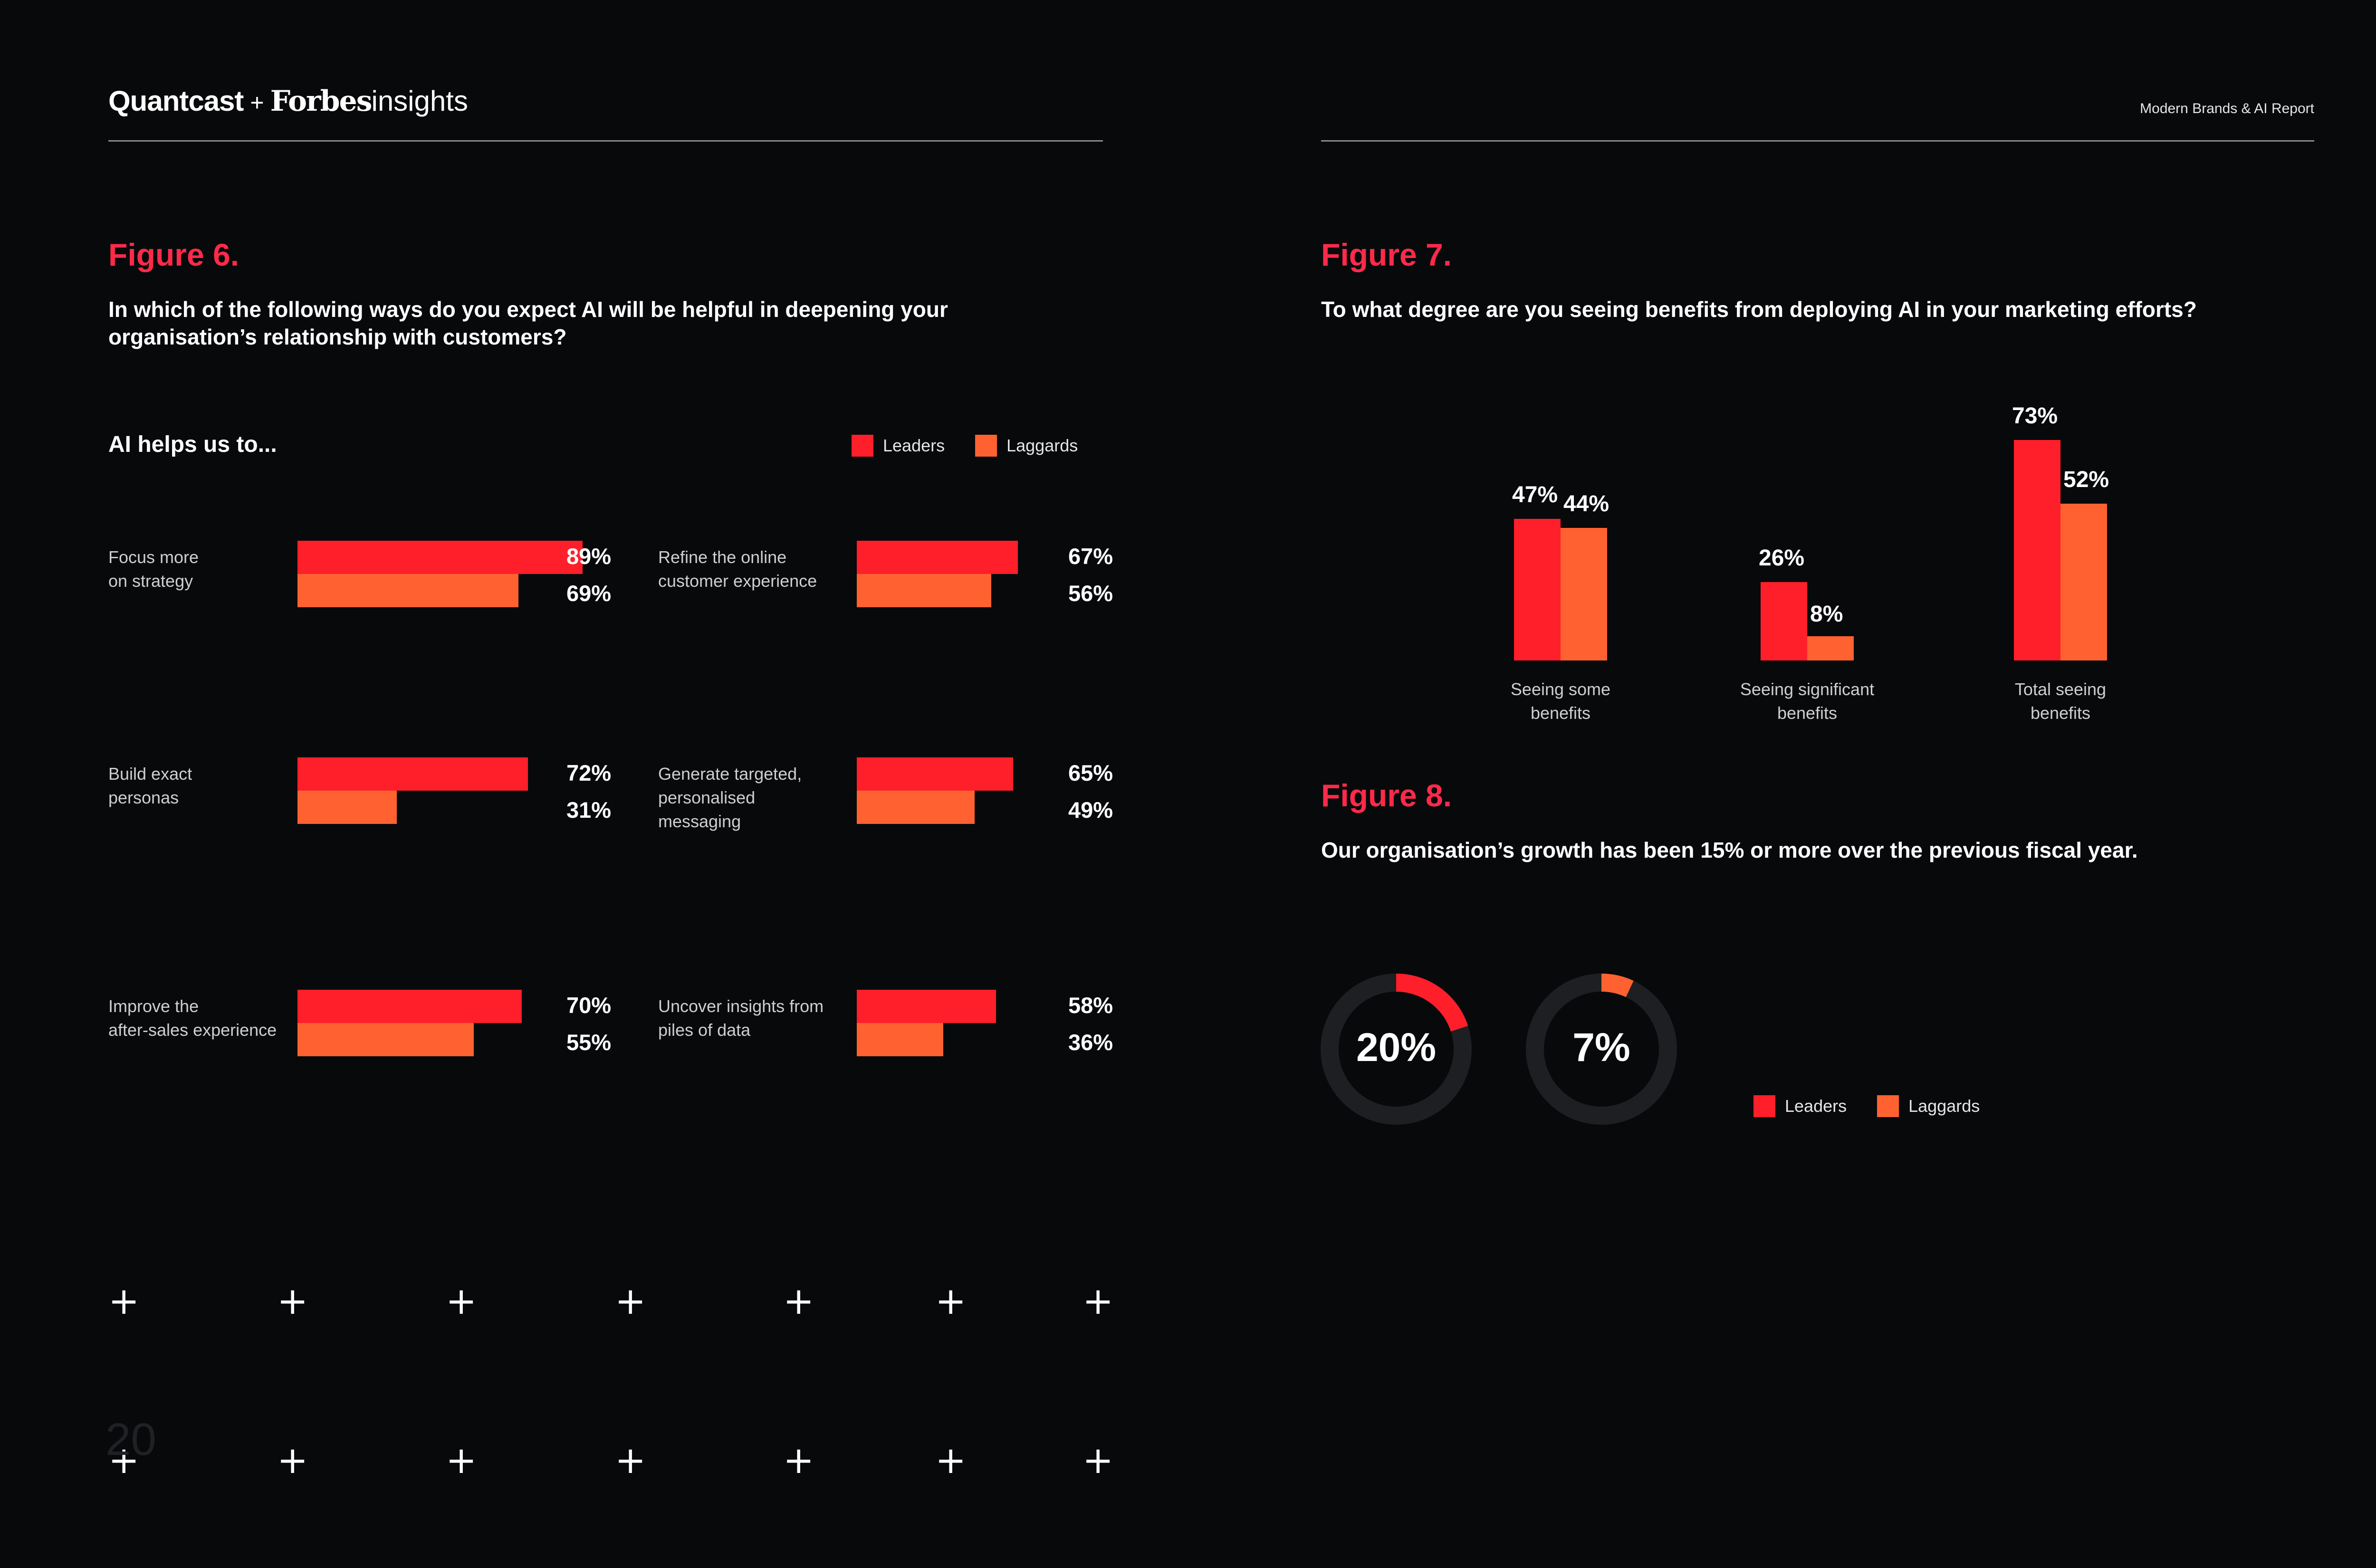 Image resolution: width=2376 pixels, height=1568 pixels. Describe the element at coordinates (1090, 772) in the screenshot. I see `leaders-value-label: 65%` at that location.